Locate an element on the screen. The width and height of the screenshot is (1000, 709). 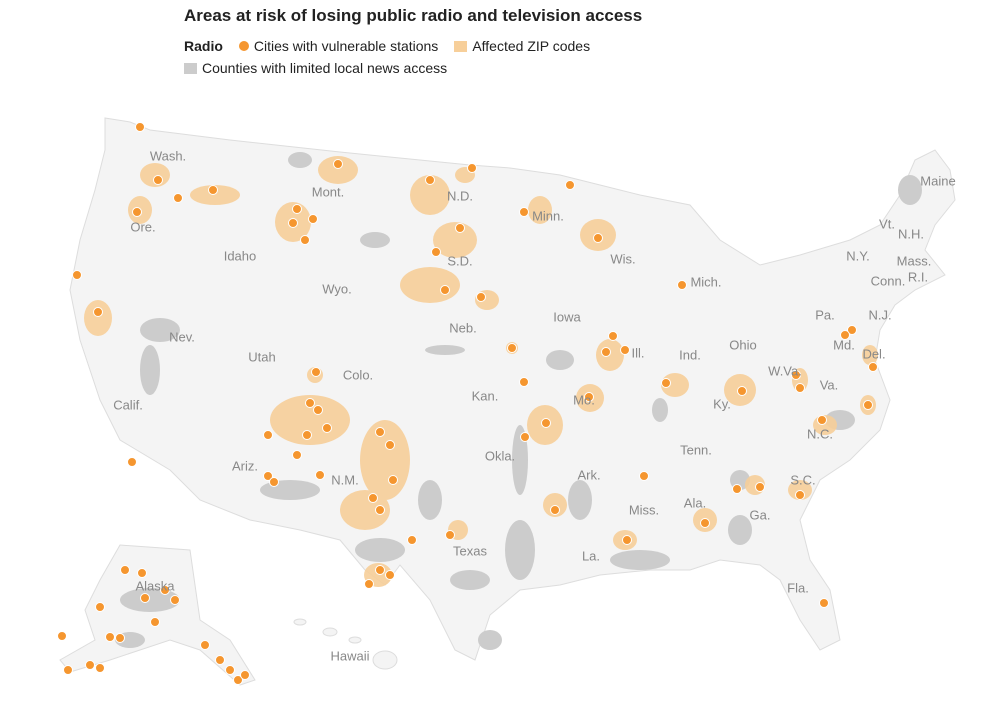
legend-item: Affected ZIP codes is located at coordinates (531, 46).